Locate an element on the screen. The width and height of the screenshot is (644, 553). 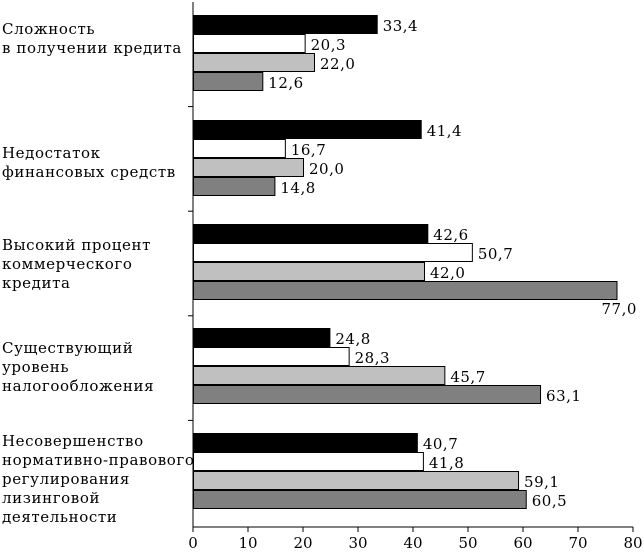
x-tick-label-0: 0 is located at coordinates (193, 541).